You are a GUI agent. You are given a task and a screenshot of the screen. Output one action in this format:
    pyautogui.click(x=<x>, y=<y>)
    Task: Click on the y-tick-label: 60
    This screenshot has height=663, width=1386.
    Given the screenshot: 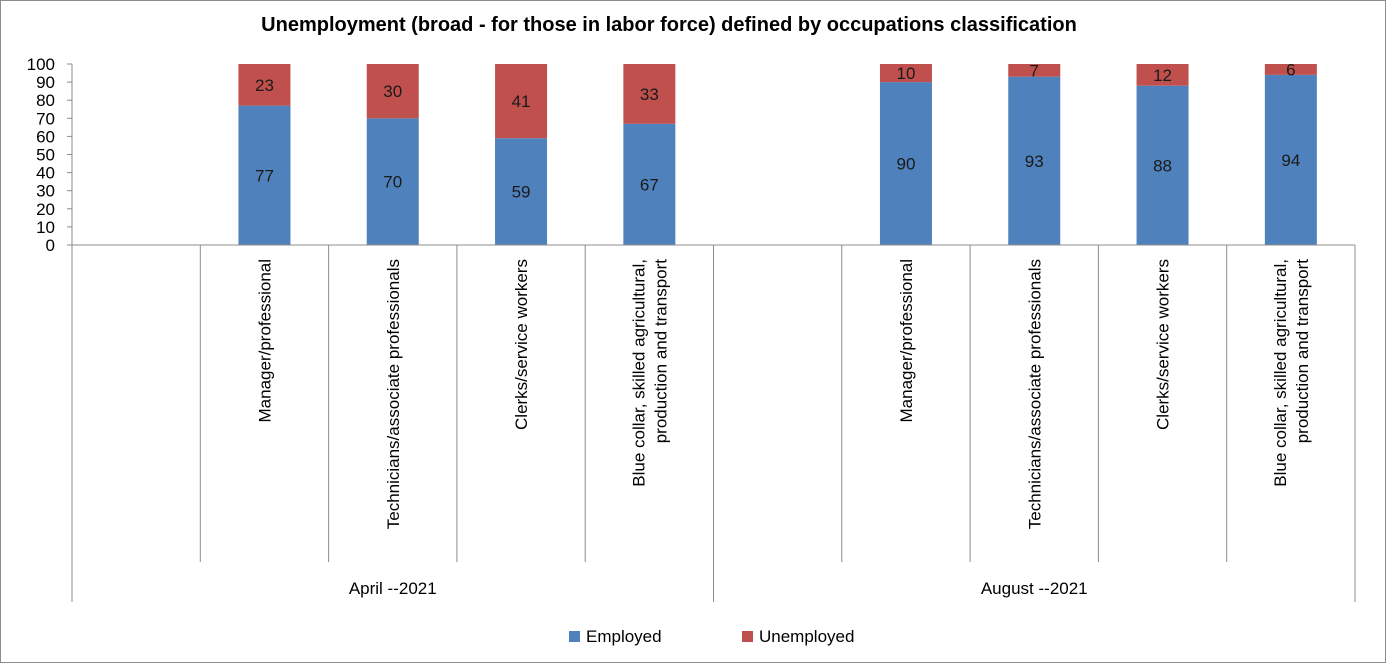 What is the action you would take?
    pyautogui.click(x=45, y=136)
    